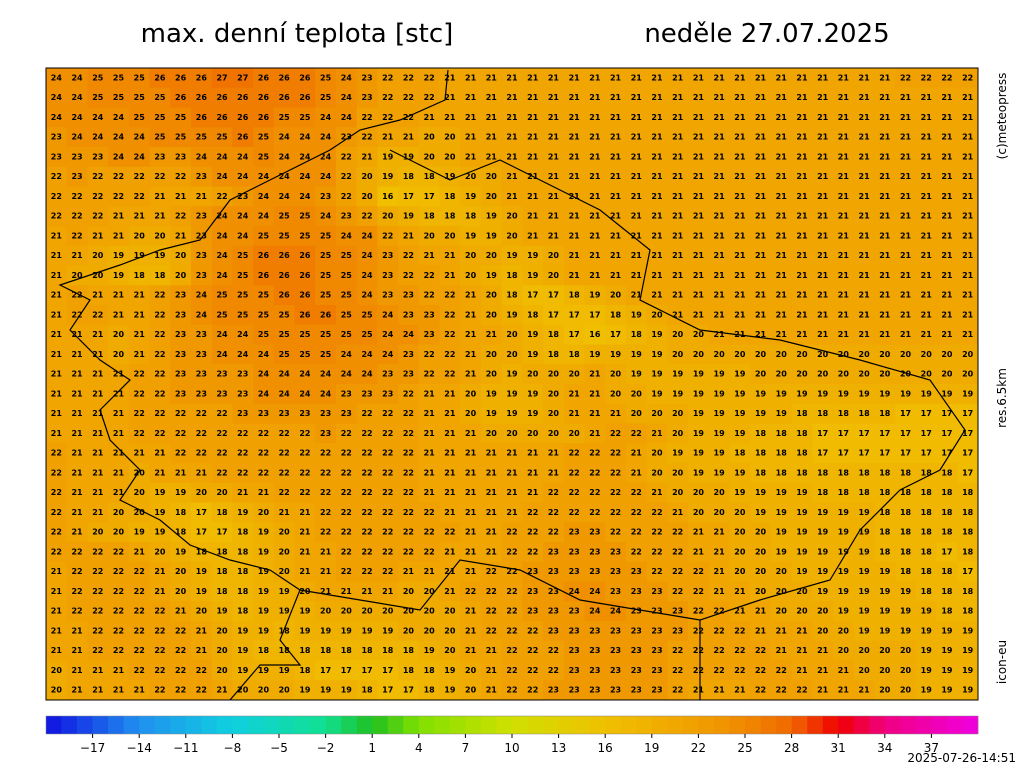 This screenshot has width=1024, height=768. Describe the element at coordinates (923, 725) in the screenshot. I see `colorbar-segment` at that location.